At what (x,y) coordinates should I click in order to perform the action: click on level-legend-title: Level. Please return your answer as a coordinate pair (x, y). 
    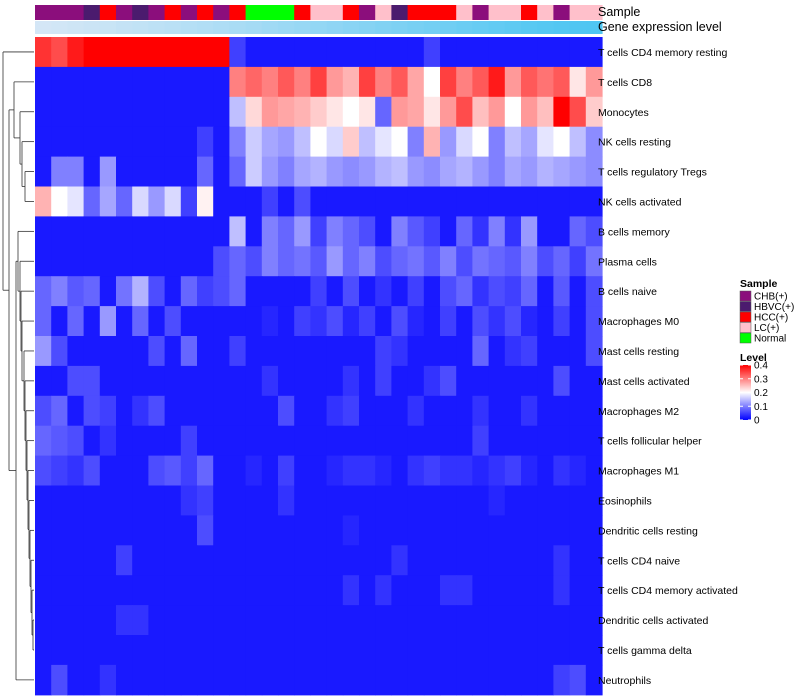
    Looking at the image, I should click on (753, 358).